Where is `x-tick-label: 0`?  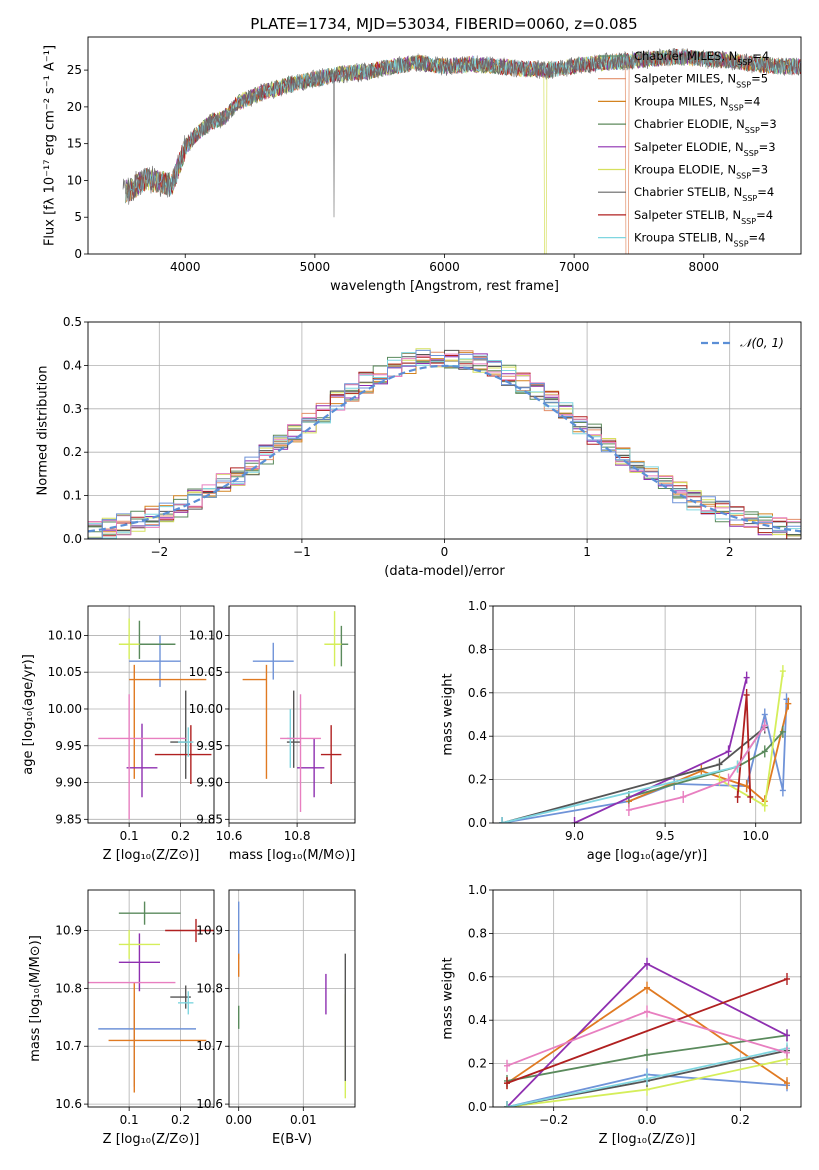
x-tick-label: 0 is located at coordinates (445, 552).